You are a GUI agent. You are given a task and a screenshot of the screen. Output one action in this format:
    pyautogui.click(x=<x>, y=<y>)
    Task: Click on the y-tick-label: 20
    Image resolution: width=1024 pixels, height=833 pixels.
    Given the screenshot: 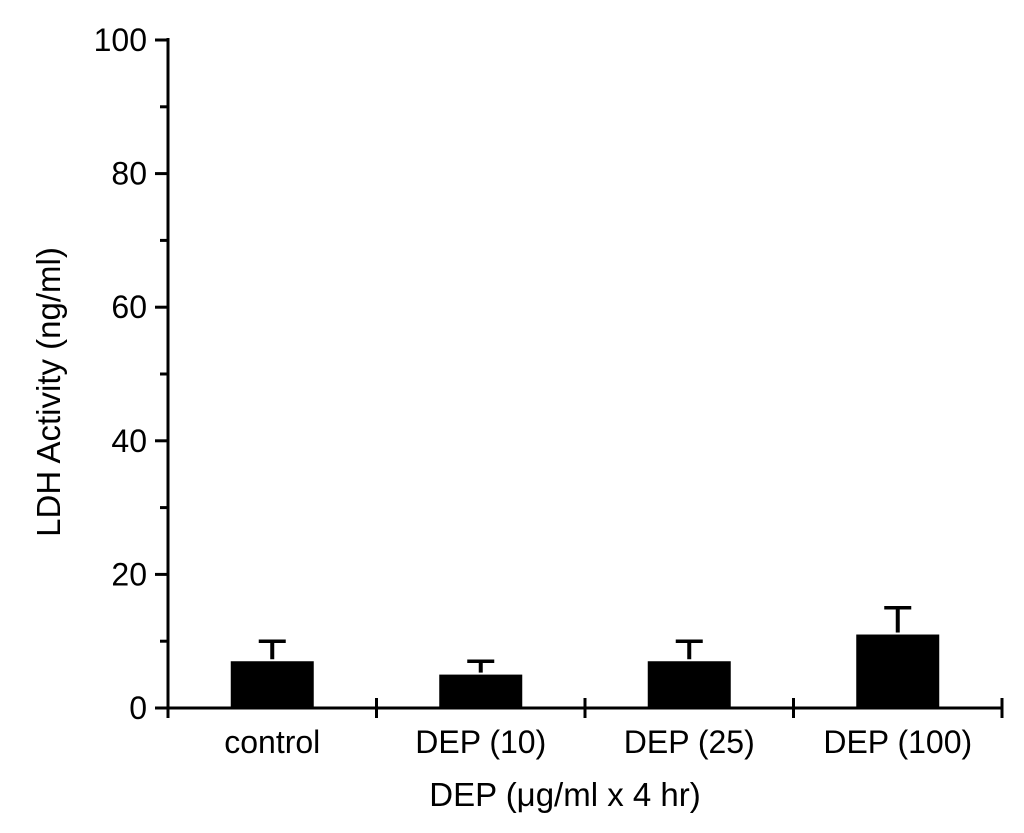 What is the action you would take?
    pyautogui.click(x=129, y=574)
    